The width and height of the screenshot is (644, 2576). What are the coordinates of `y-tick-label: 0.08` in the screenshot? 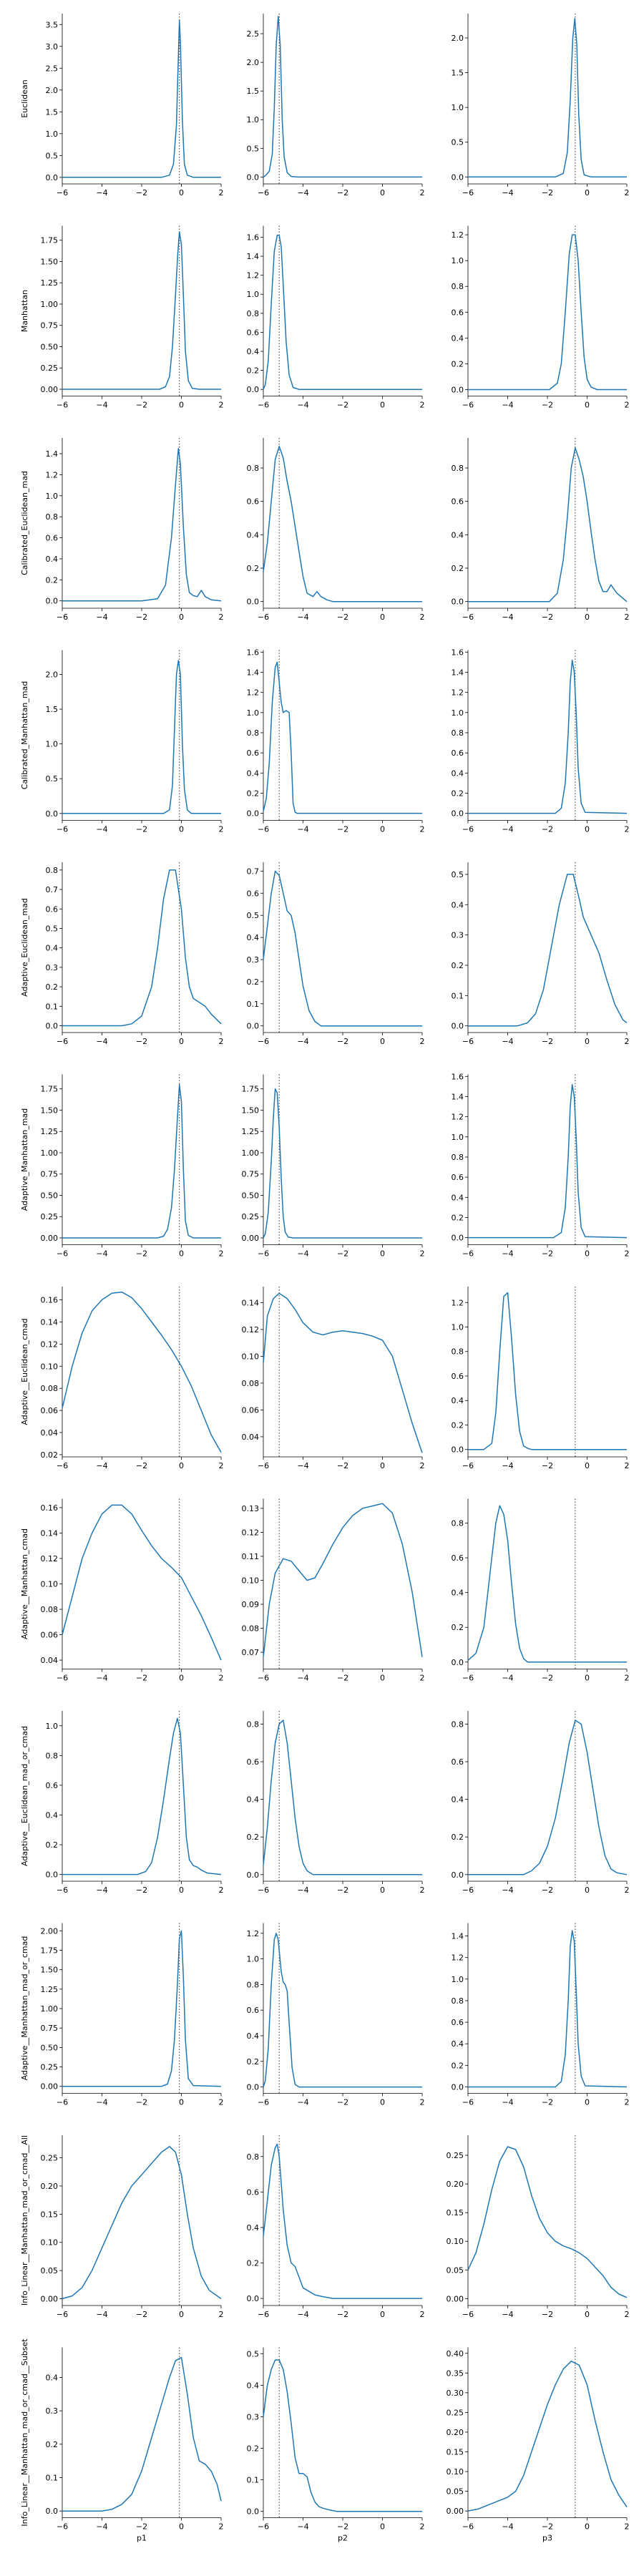 It's located at (251, 1629).